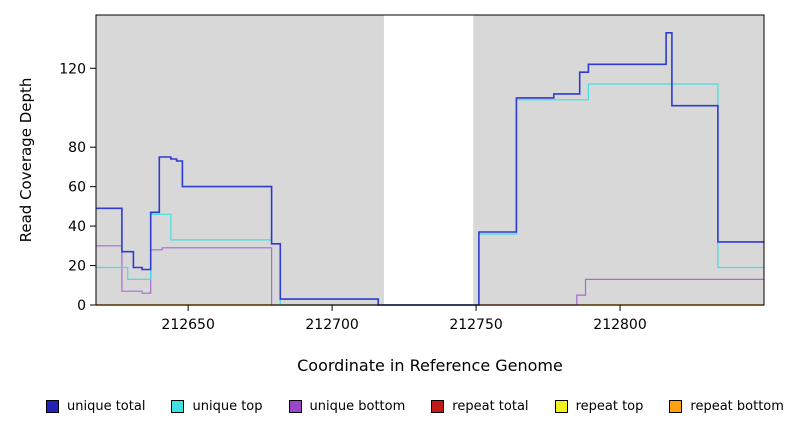  Describe the element at coordinates (77, 188) in the screenshot. I see `y-tick-label: 60` at that location.